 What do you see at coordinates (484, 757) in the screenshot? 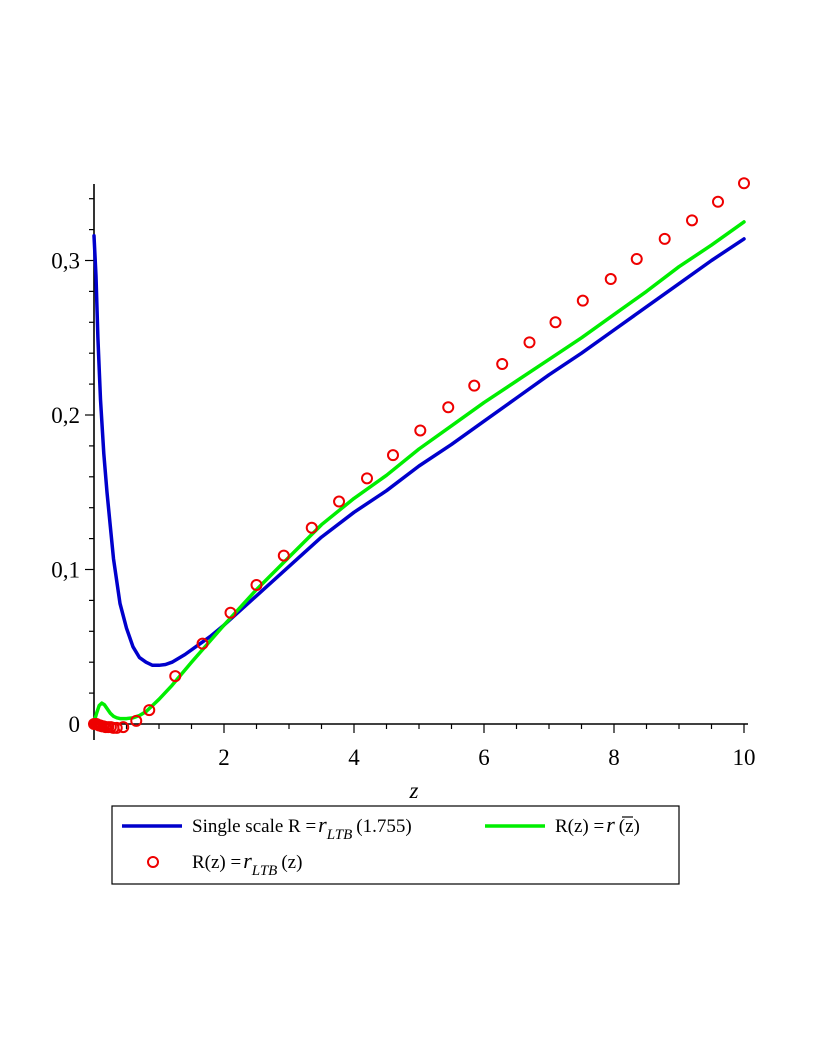
I see `x-tick-label: 6` at bounding box center [484, 757].